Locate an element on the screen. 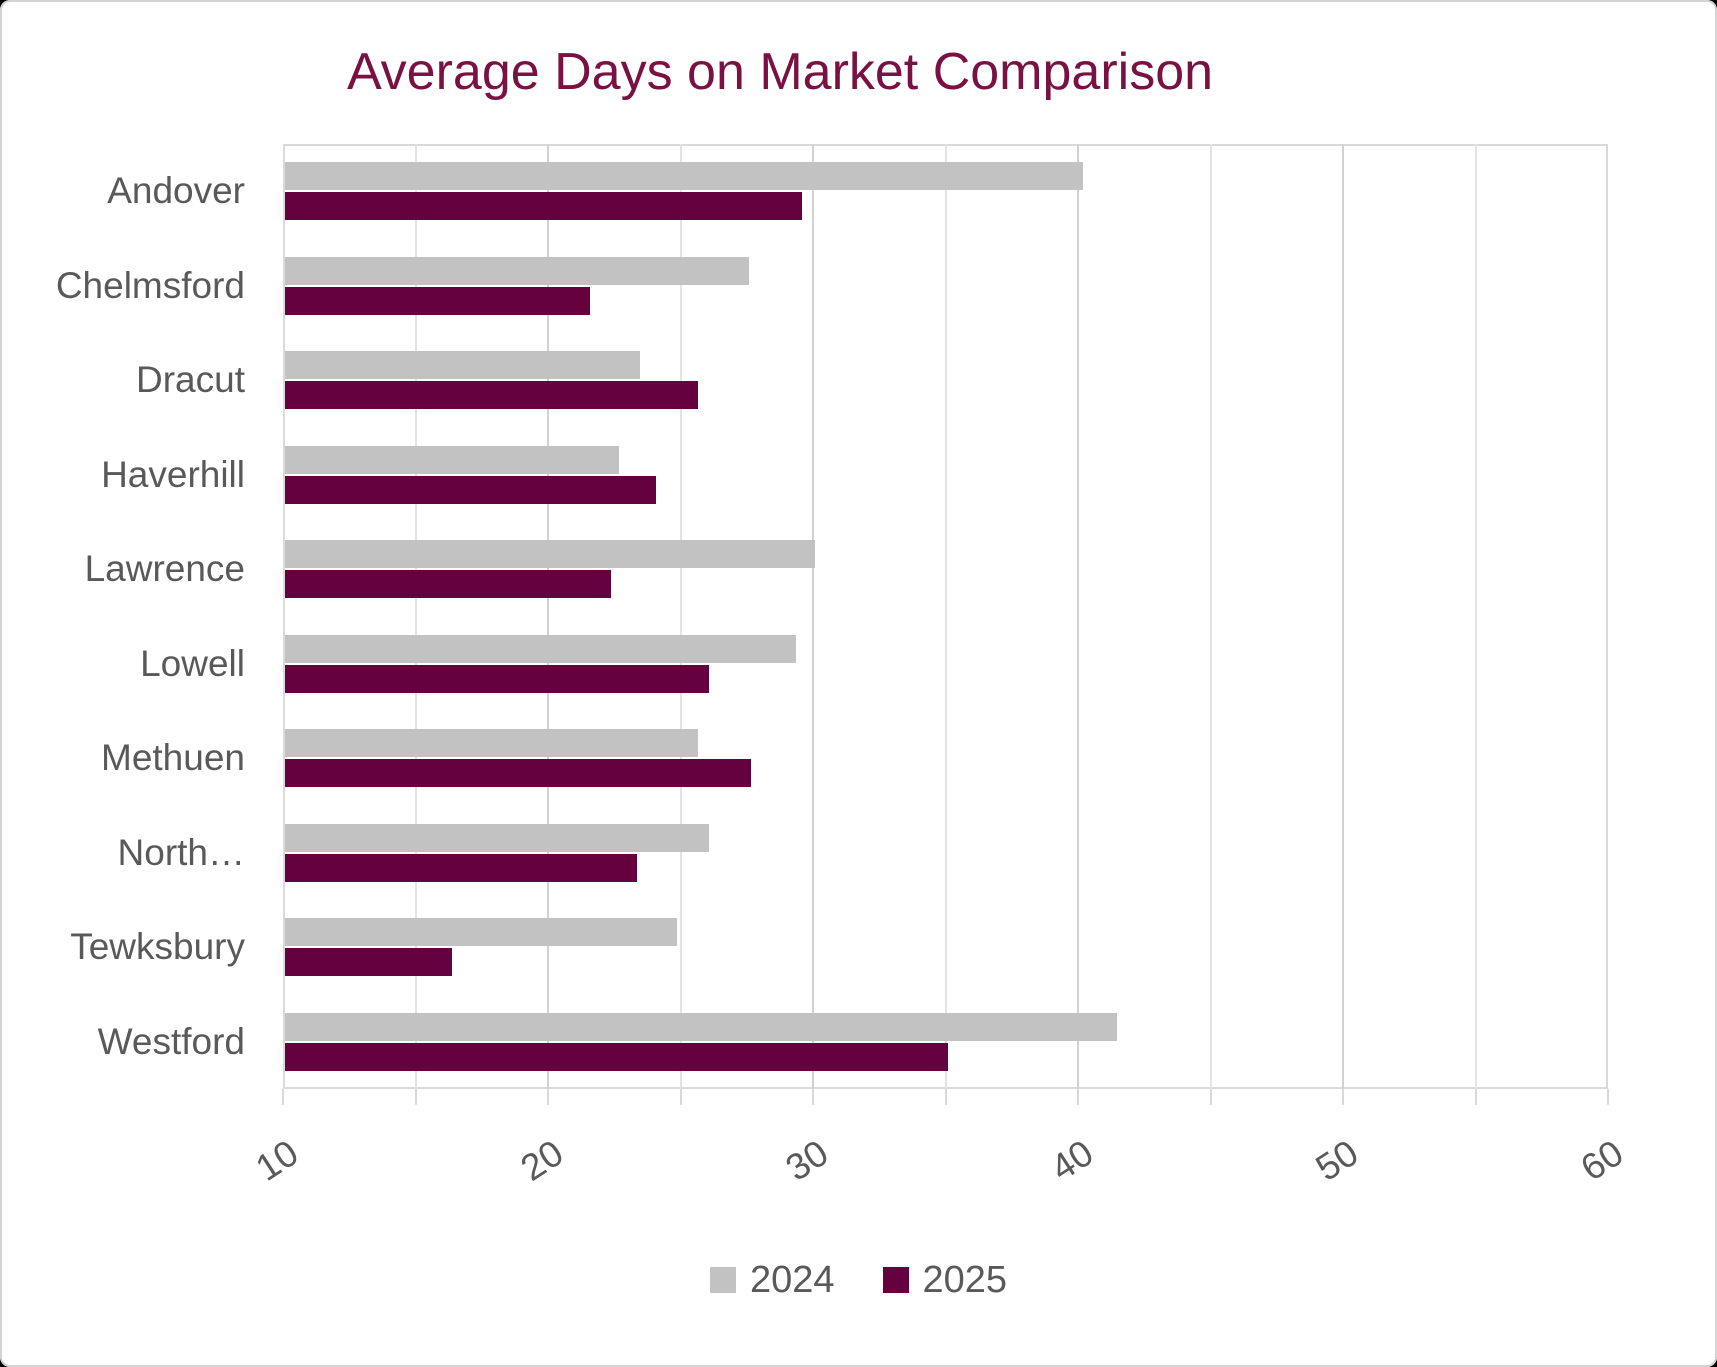 The height and width of the screenshot is (1367, 1717). bar-2024-lawrence is located at coordinates (550, 554).